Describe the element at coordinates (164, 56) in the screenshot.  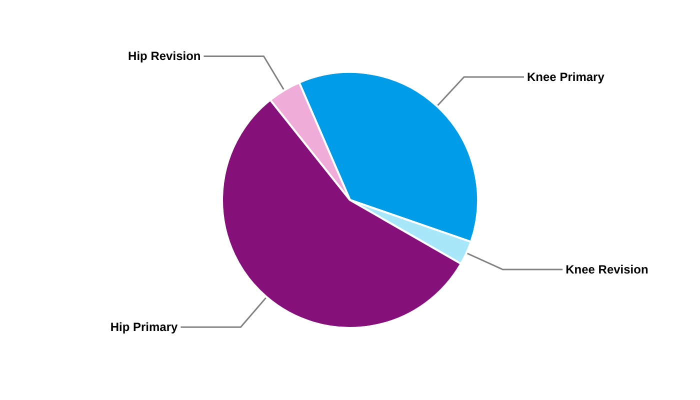
I see `slice-label: Hip Revision` at that location.